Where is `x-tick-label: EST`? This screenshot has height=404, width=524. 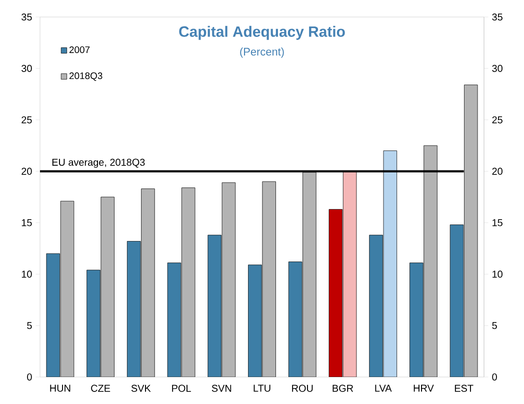
x-tick-label: EST is located at coordinates (464, 388).